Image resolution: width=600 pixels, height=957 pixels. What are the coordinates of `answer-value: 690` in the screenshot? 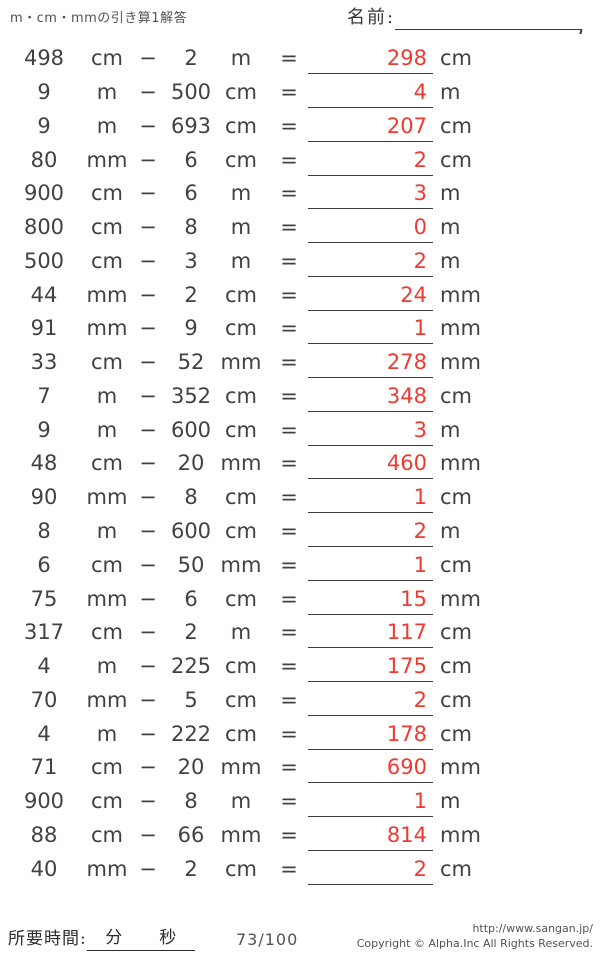 It's located at (406, 767).